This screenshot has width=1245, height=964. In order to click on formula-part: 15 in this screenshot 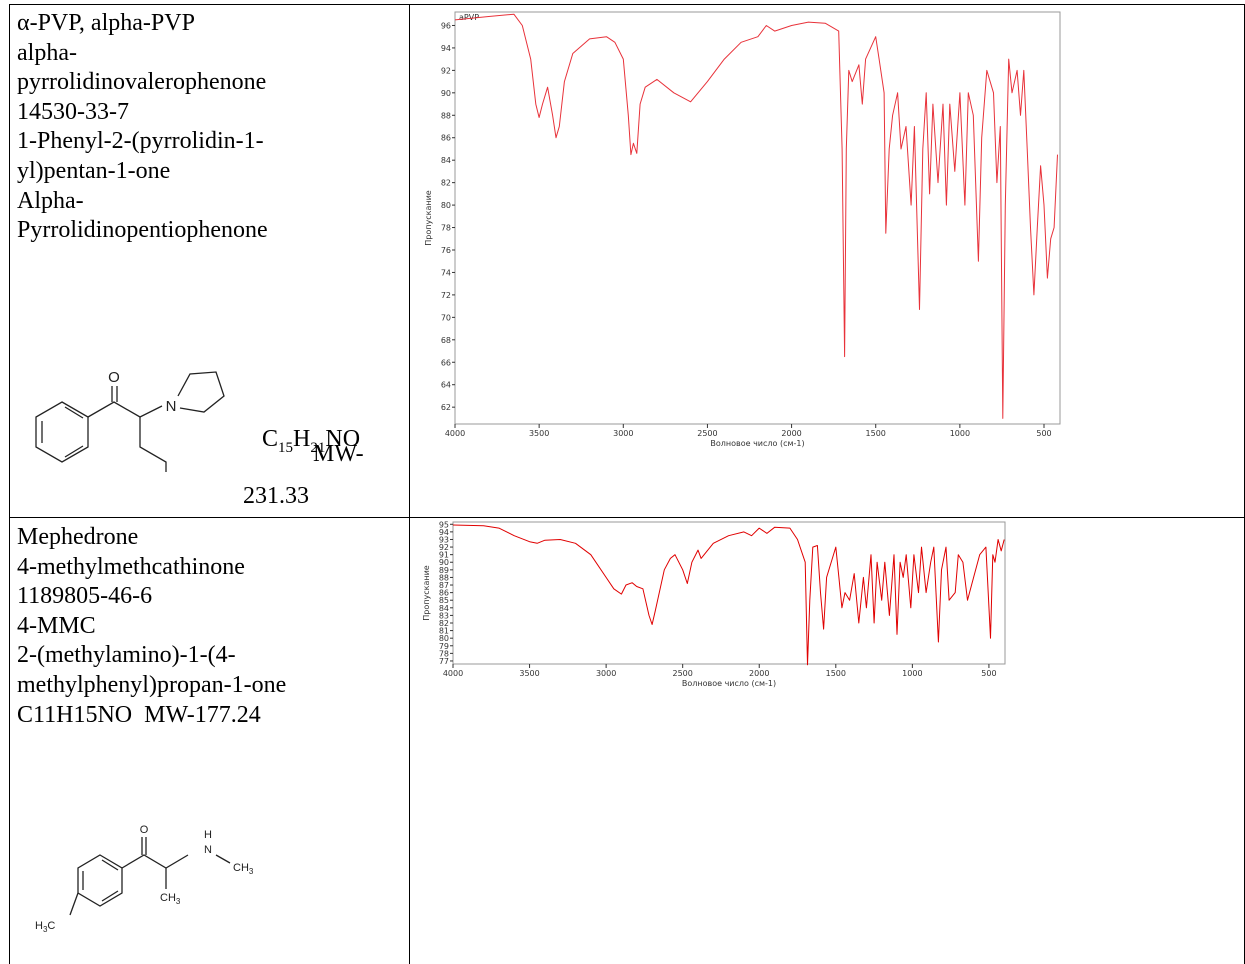, I will do `click(286, 447)`.